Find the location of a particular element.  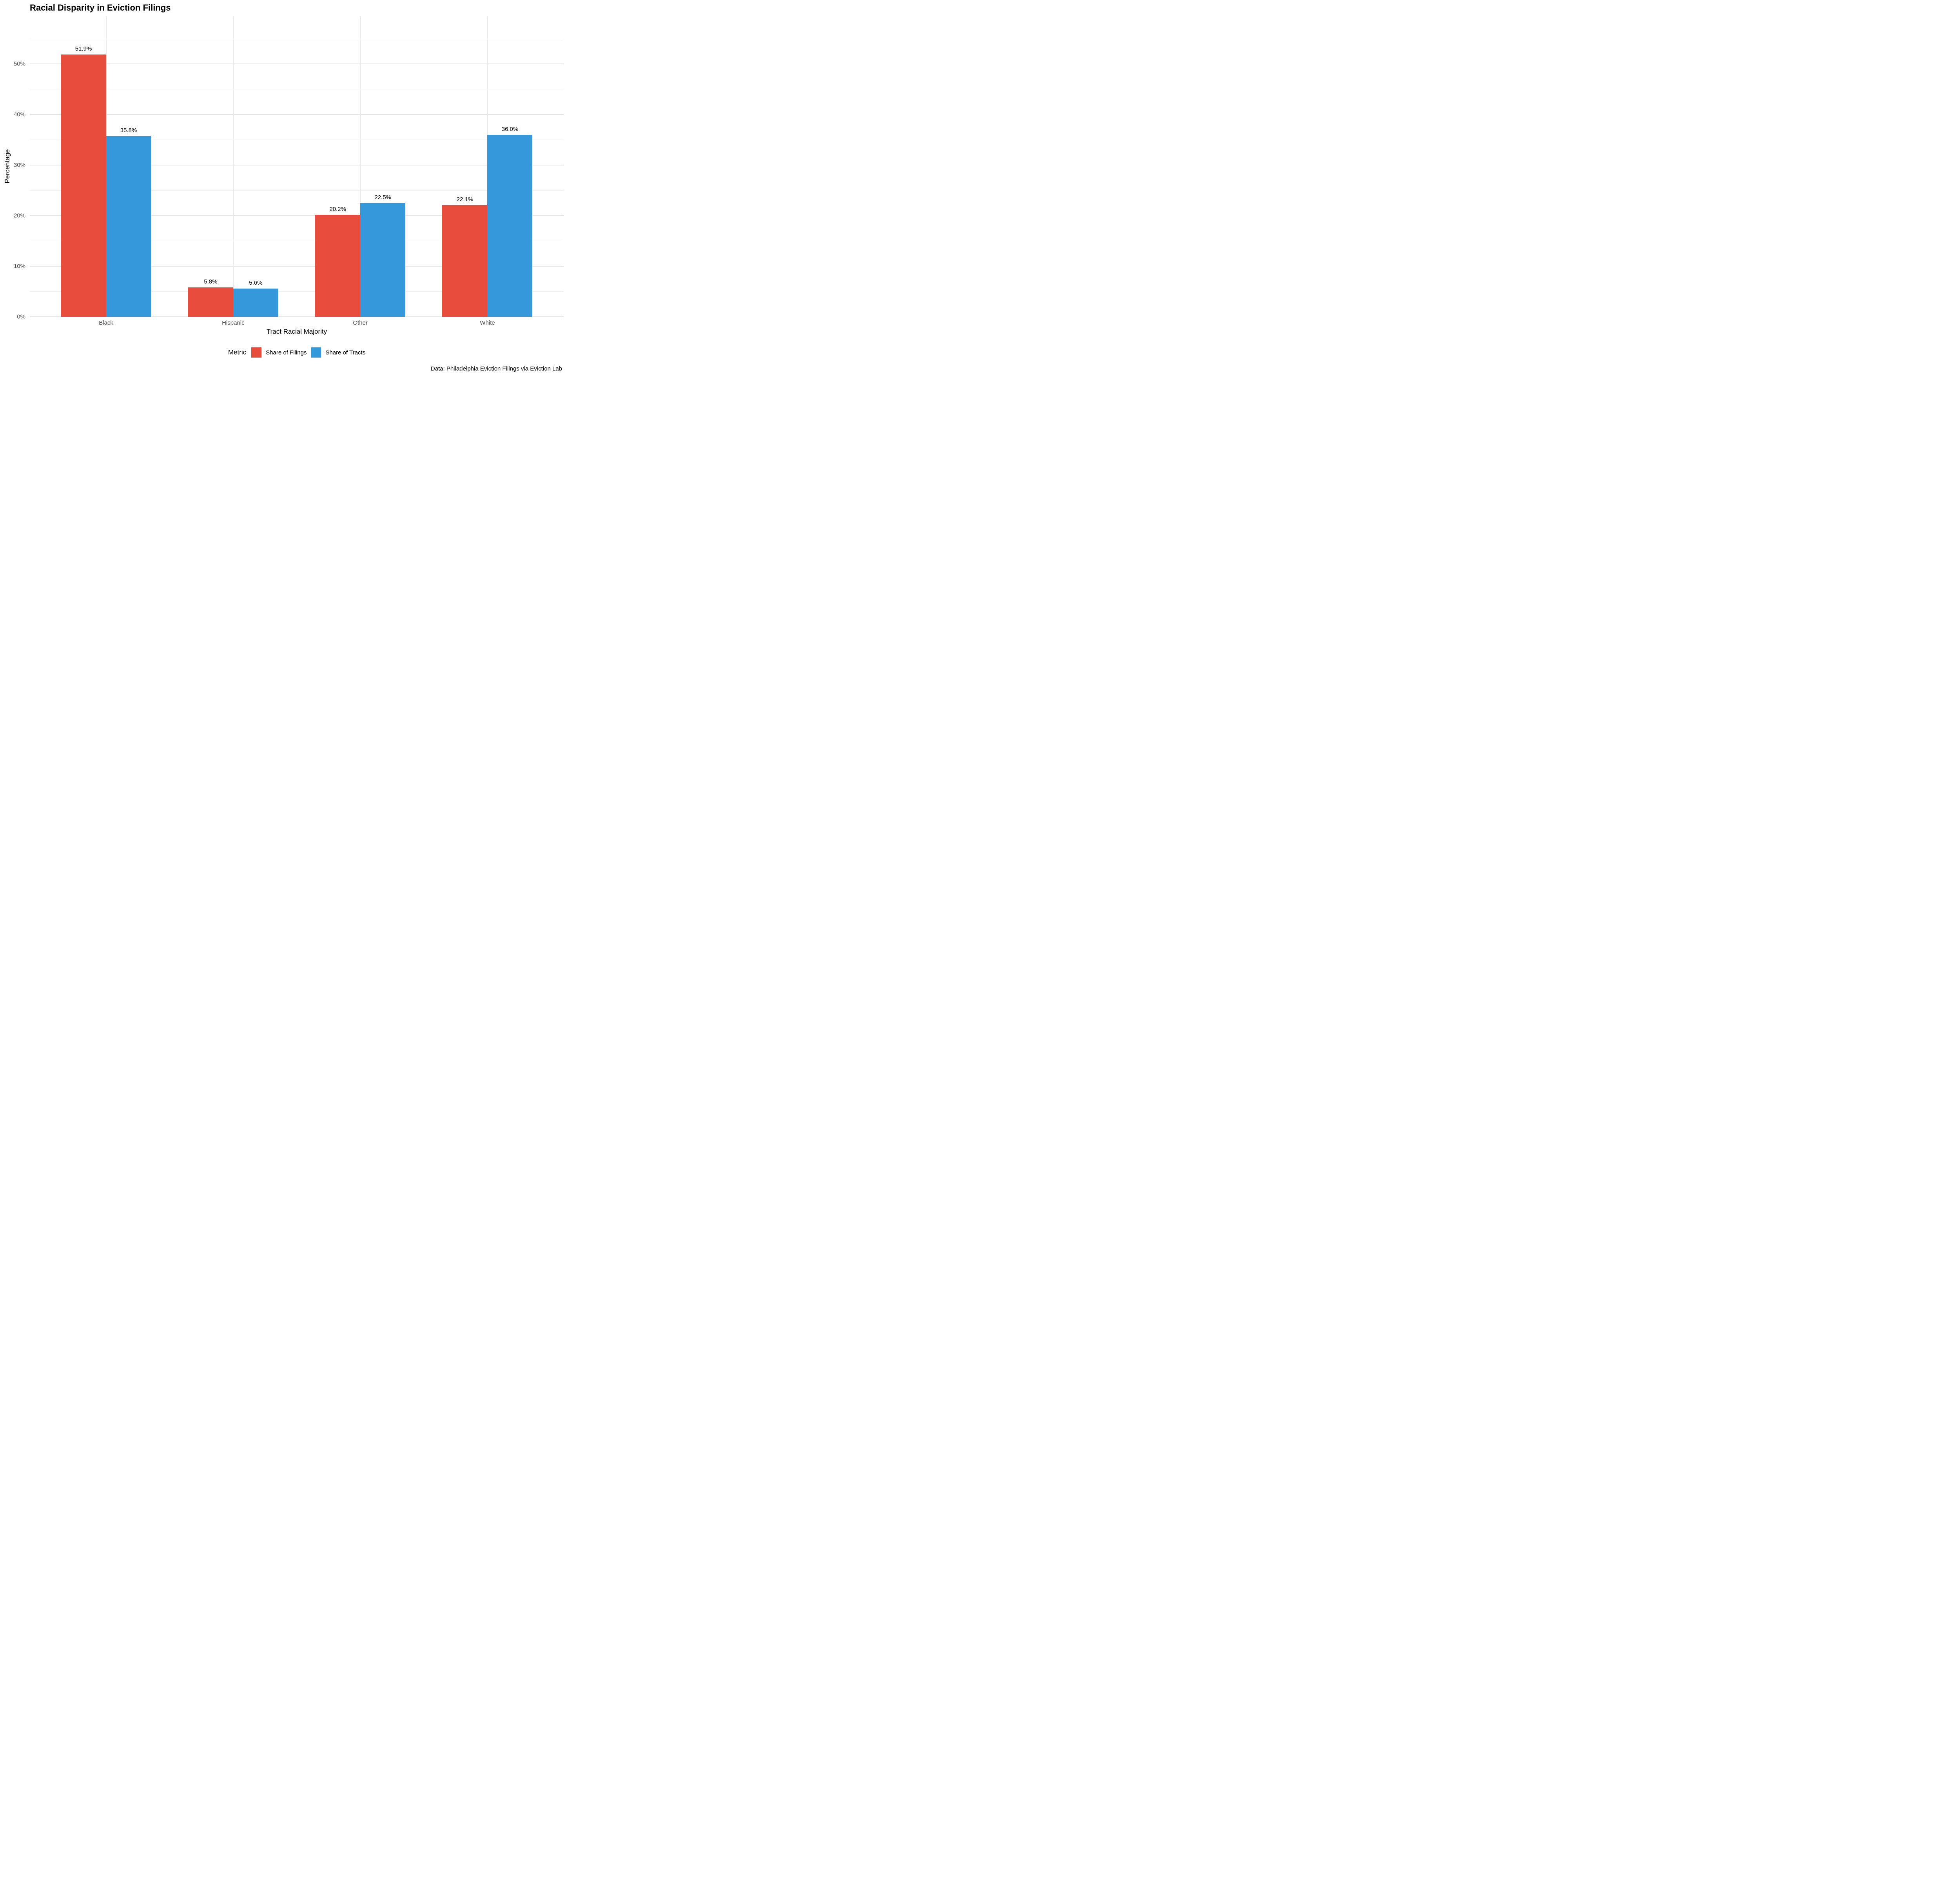

bar-value-label: 22.5% is located at coordinates (382, 197).